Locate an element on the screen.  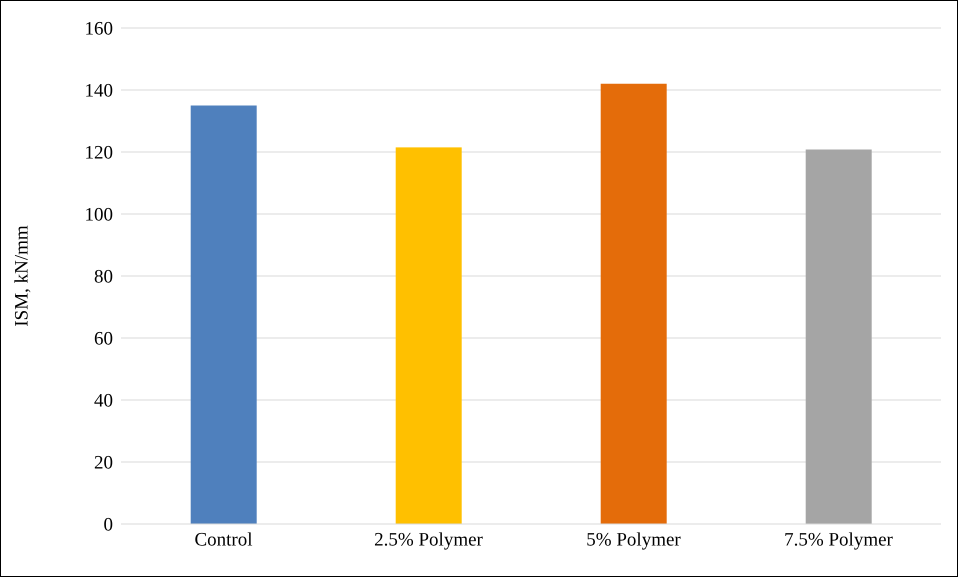
y-tick-label: 60 is located at coordinates (103, 339).